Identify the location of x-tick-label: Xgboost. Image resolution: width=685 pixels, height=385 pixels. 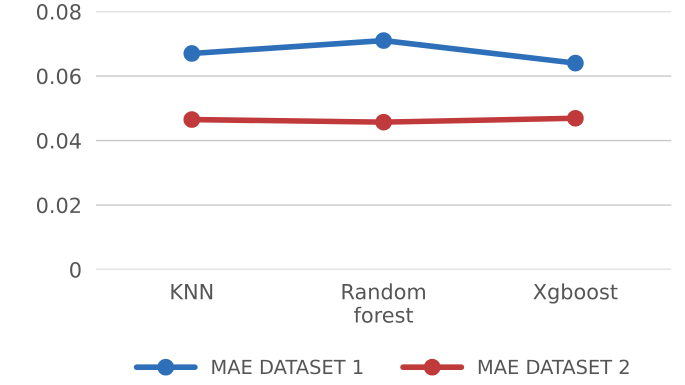
(575, 293).